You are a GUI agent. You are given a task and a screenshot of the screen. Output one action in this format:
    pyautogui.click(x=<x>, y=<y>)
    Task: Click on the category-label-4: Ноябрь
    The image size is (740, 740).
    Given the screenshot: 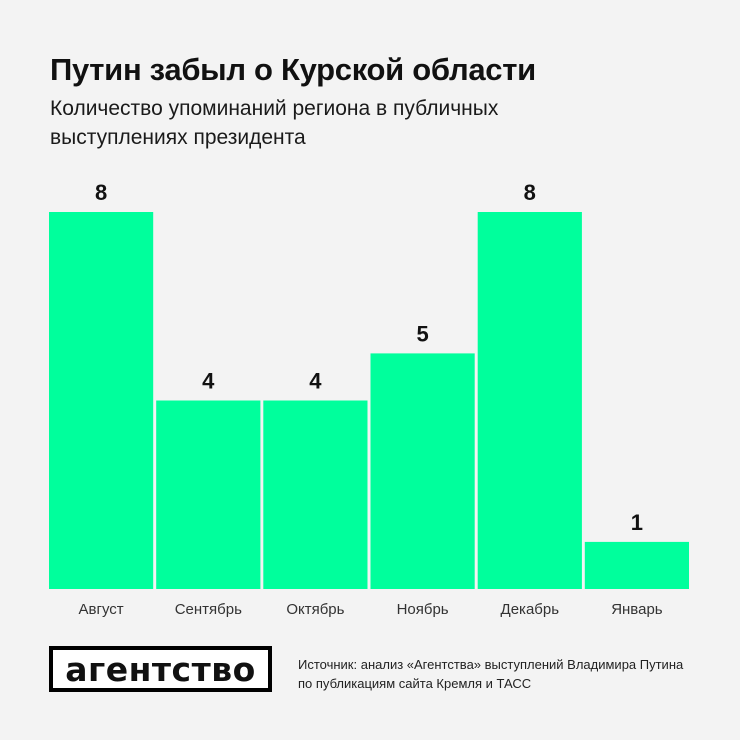 What is the action you would take?
    pyautogui.click(x=423, y=609)
    